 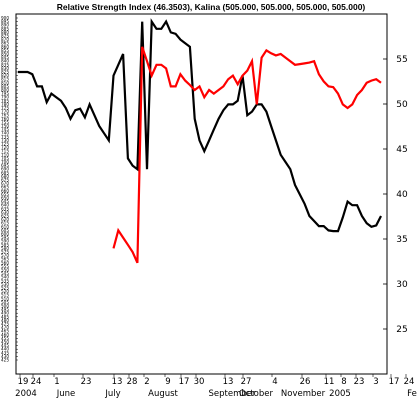 I want to click on left-tick-label: 750, so click(x=5, y=126).